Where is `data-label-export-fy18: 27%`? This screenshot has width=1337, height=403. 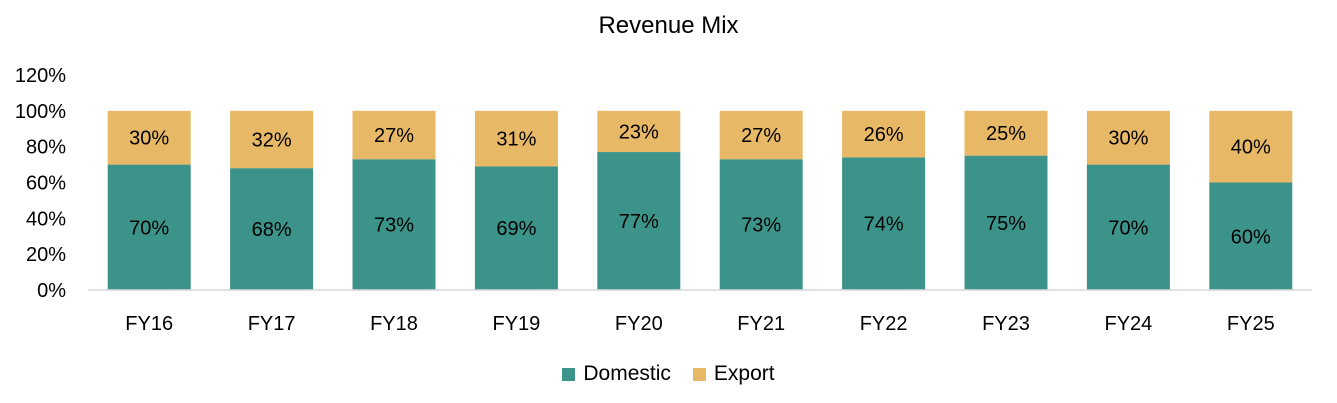
data-label-export-fy18: 27% is located at coordinates (394, 136).